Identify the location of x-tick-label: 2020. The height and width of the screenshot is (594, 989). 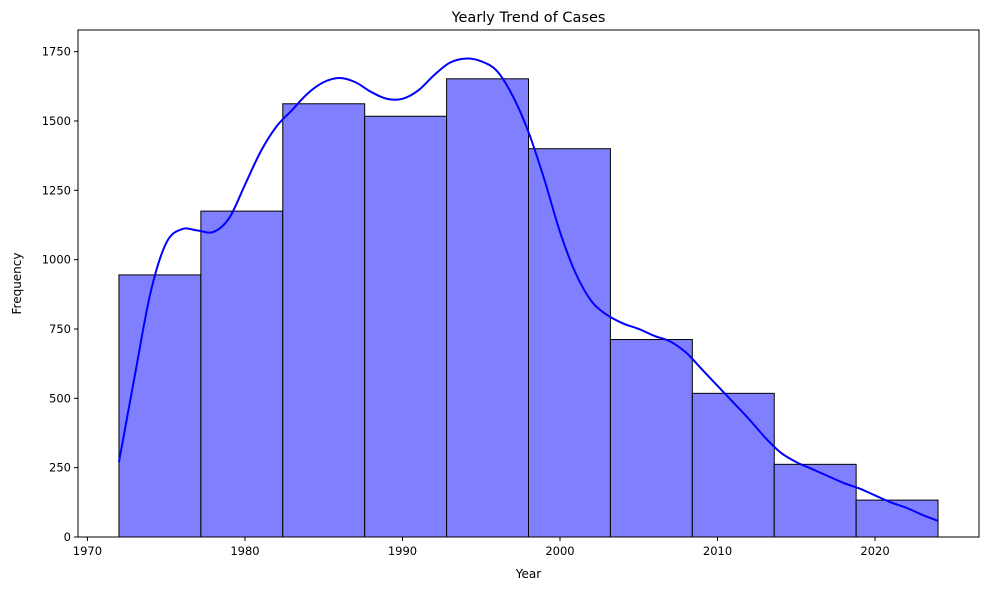
(874, 551).